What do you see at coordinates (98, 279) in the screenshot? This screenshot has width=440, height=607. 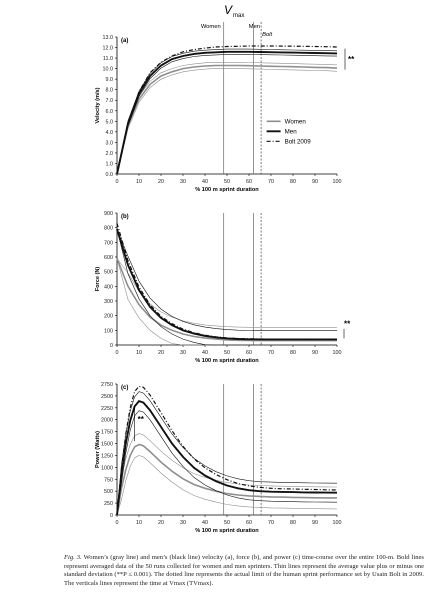 I see `y-axis-label: Force (N)` at bounding box center [98, 279].